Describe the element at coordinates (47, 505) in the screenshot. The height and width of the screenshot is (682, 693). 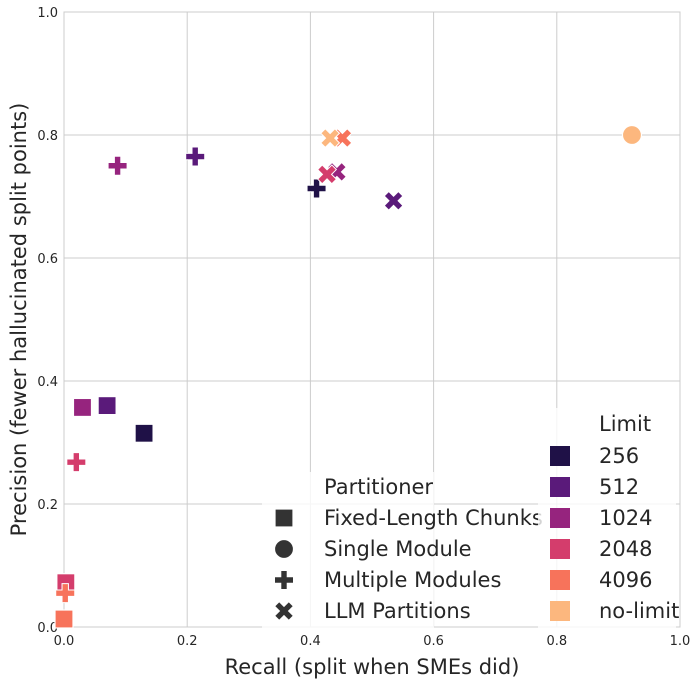
I see `y-tick-label: 0.2` at that location.